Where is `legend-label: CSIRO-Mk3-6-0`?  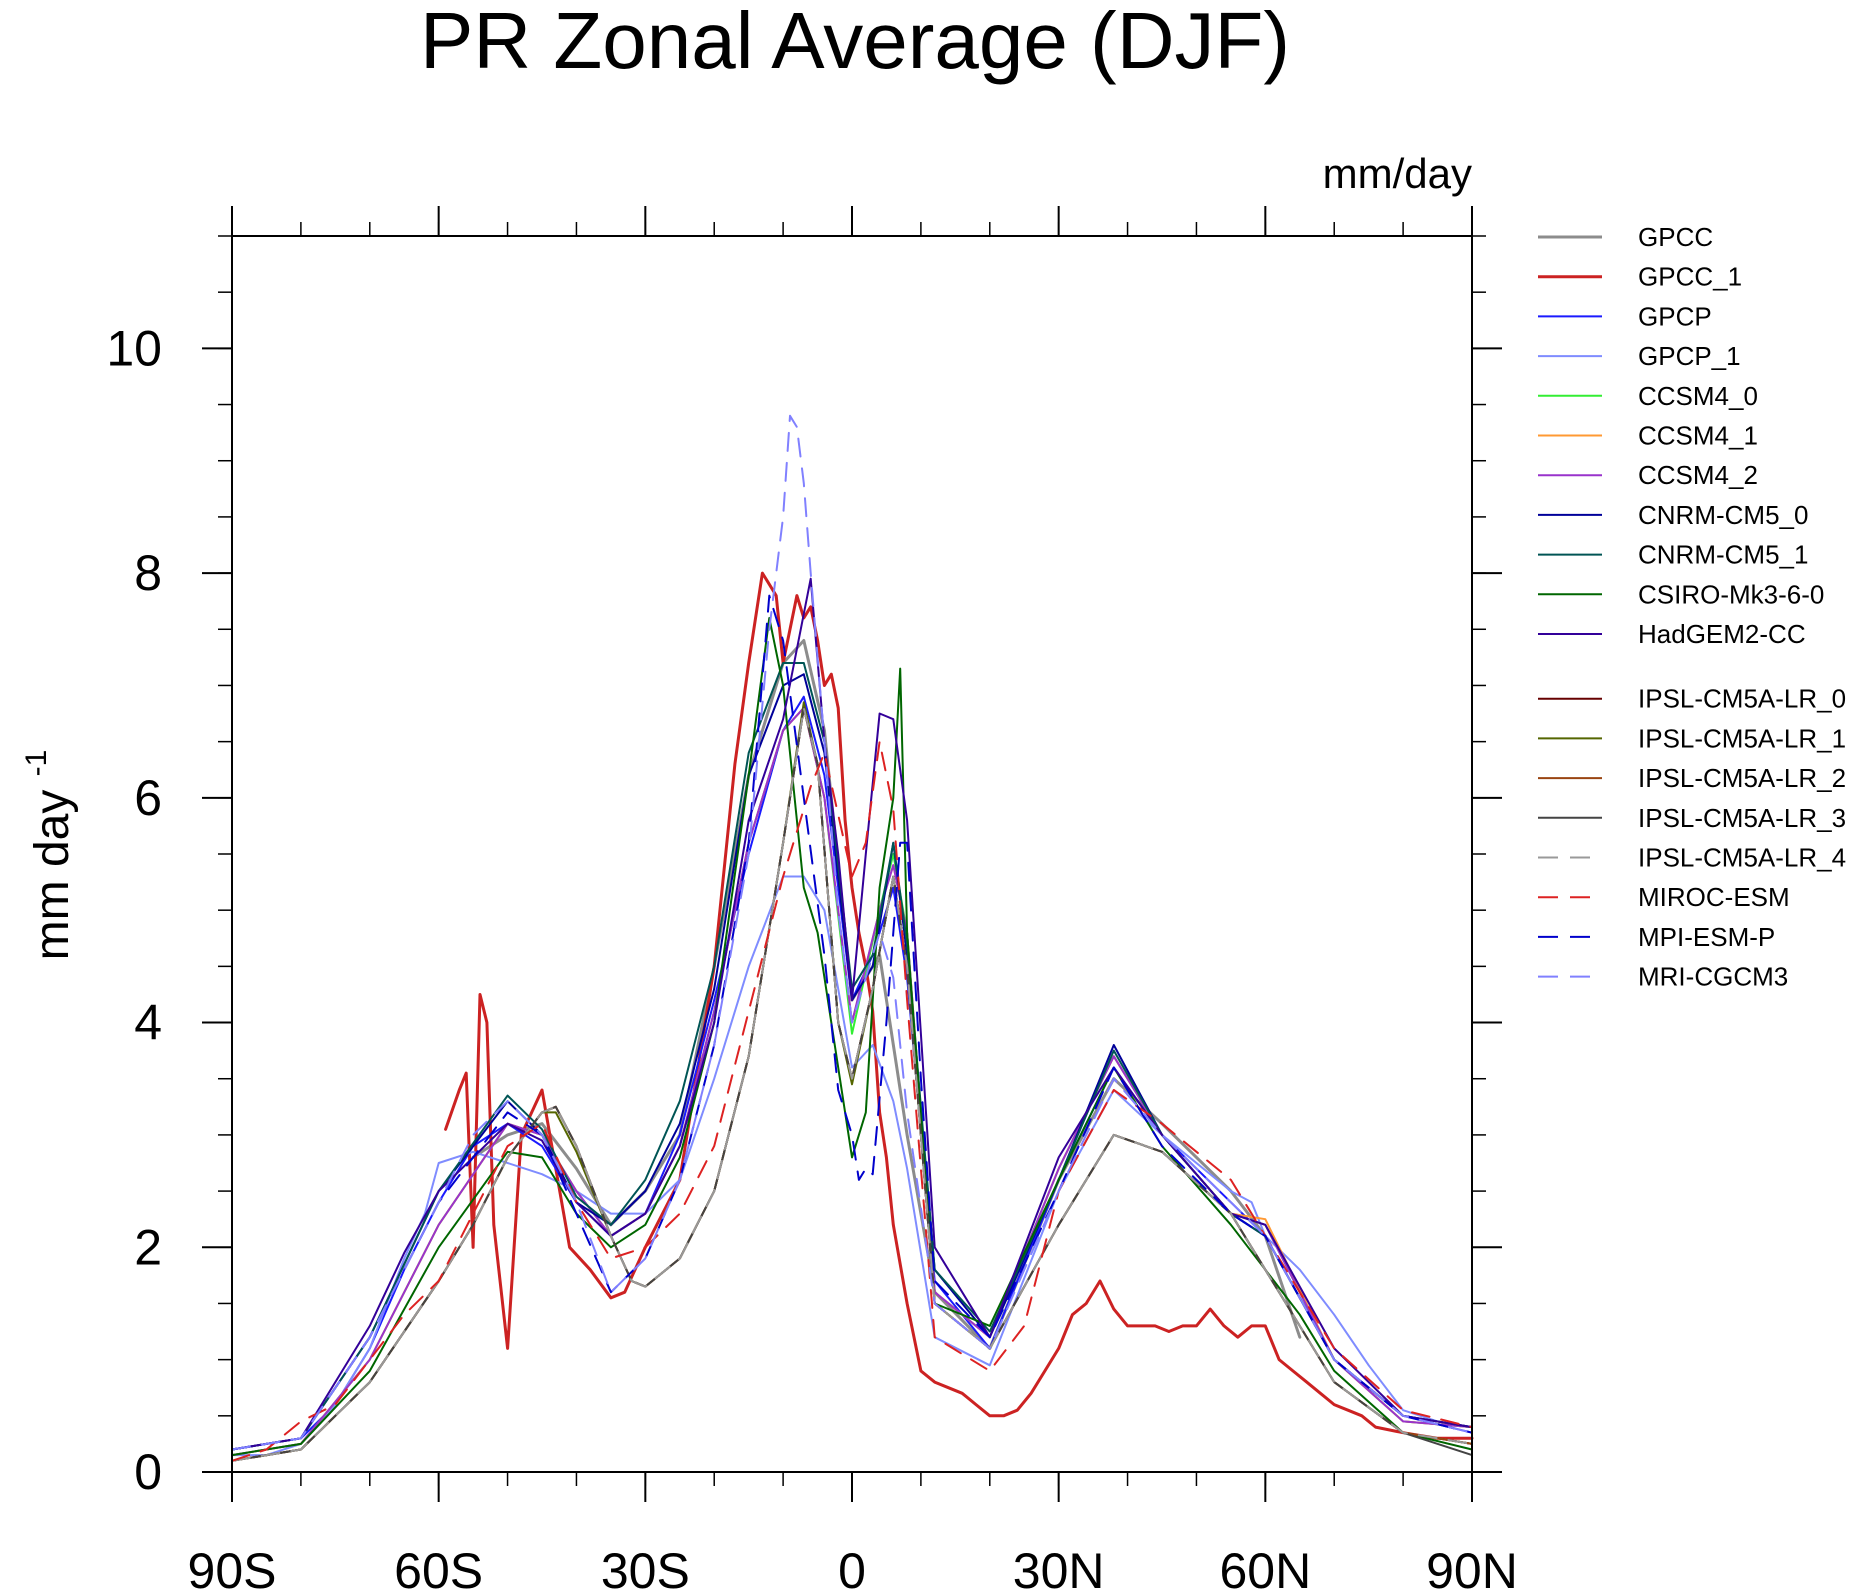 legend-label: CSIRO-Mk3-6-0 is located at coordinates (1731, 594).